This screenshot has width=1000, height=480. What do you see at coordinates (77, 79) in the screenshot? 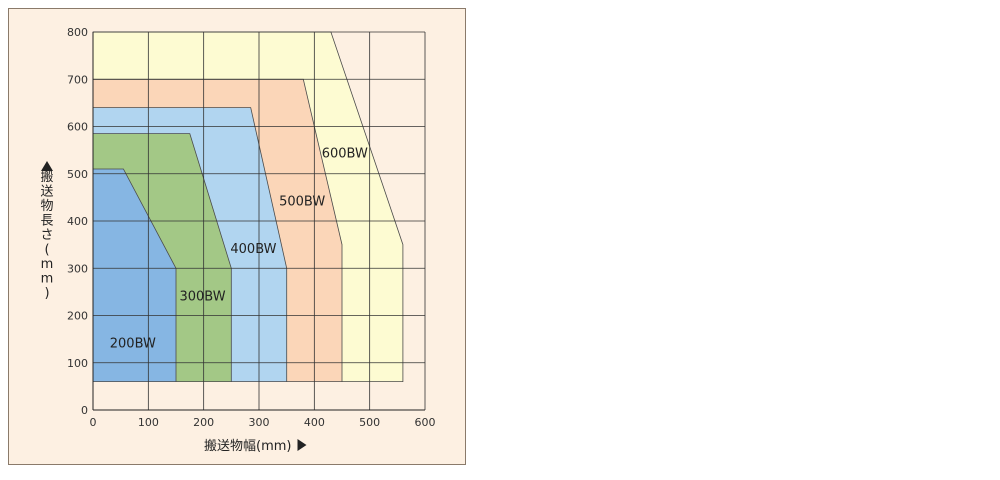
I see `y-tick-label: 700` at bounding box center [77, 79].